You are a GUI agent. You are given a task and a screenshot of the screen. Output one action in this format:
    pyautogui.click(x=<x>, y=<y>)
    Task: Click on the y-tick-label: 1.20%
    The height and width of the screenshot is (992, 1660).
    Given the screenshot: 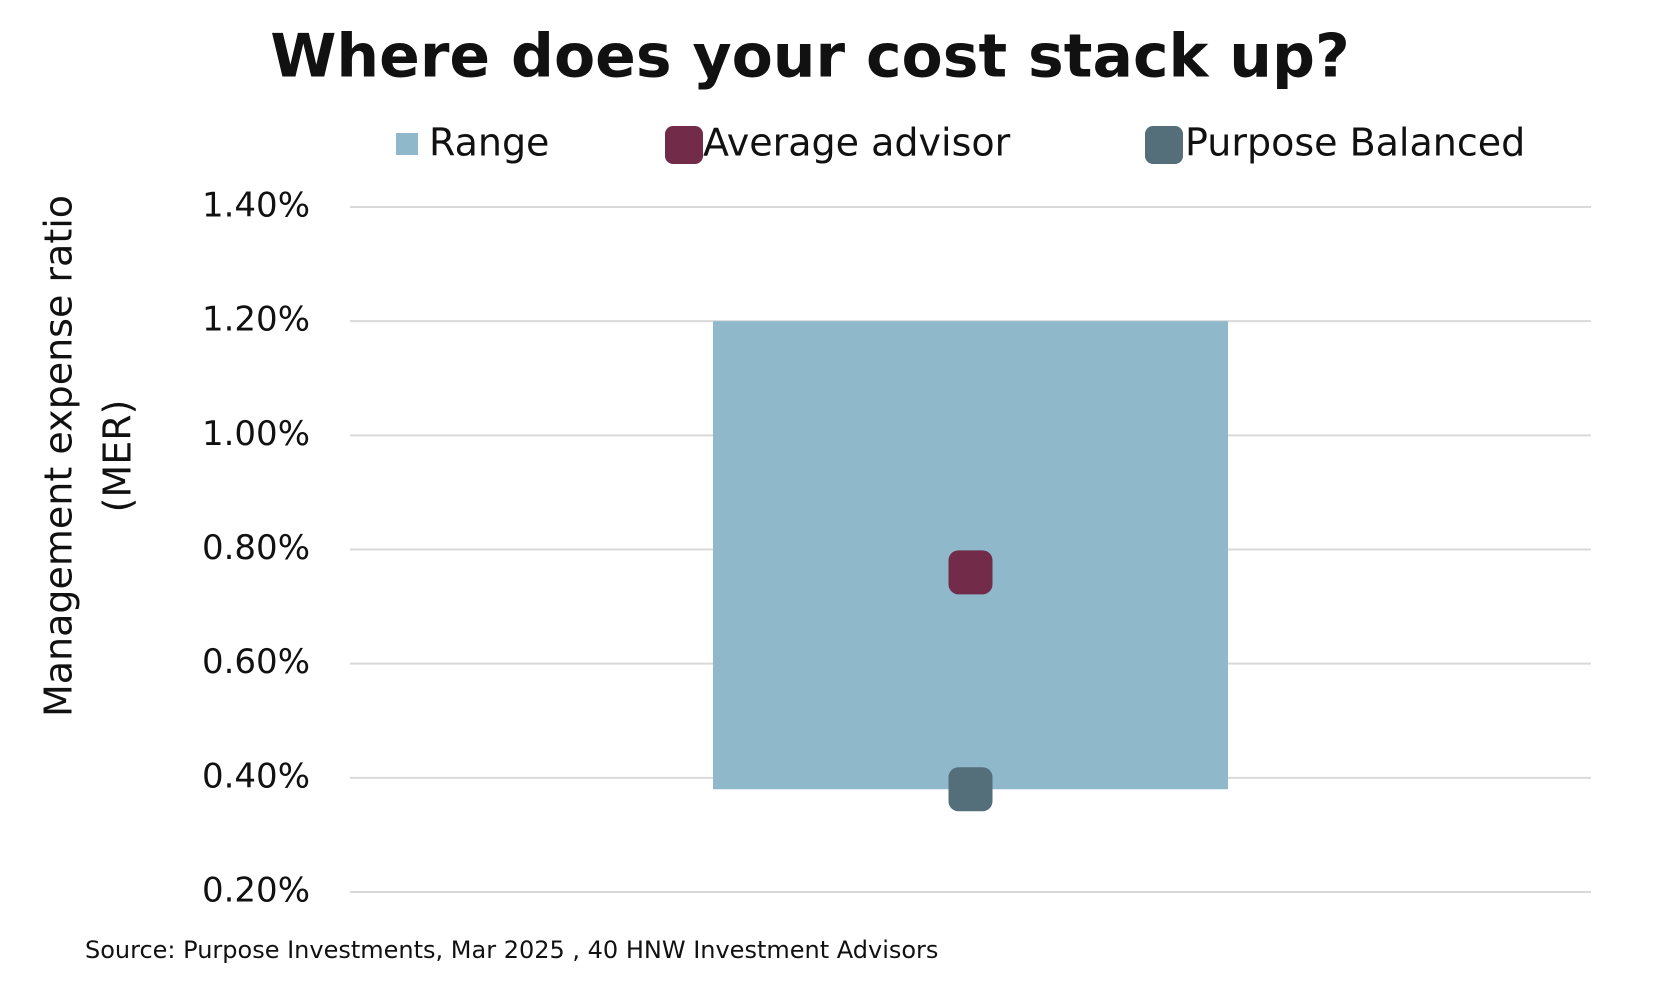 What is the action you would take?
    pyautogui.click(x=256, y=320)
    